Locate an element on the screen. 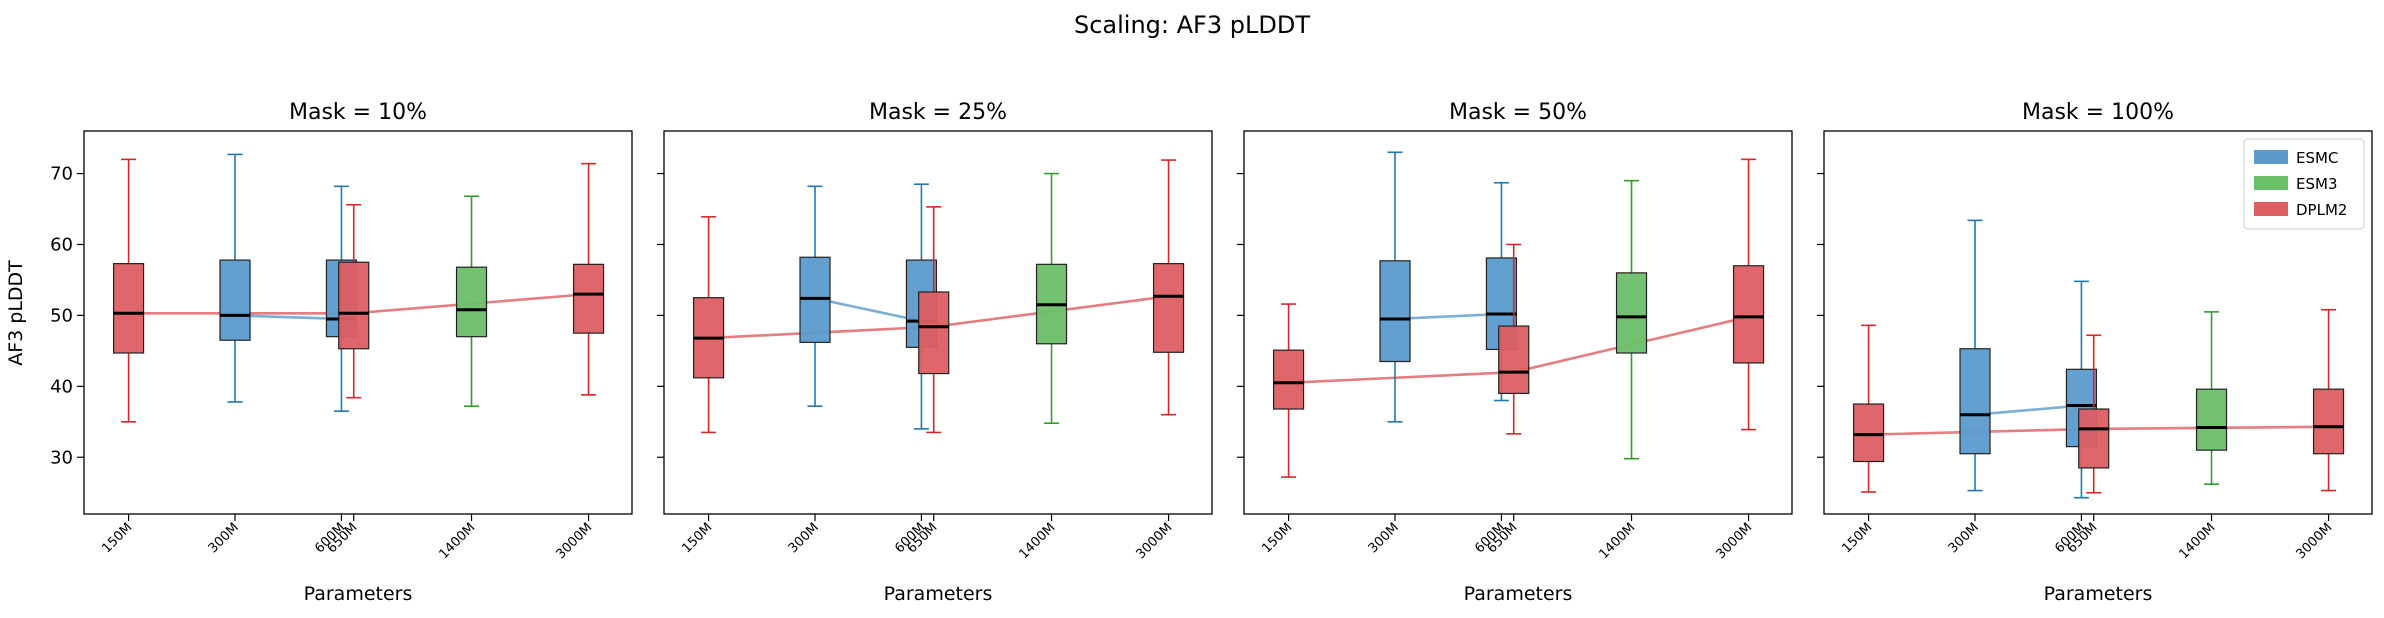 Image resolution: width=2384 pixels, height=618 pixels. y-tick-label: 30 is located at coordinates (61, 457).